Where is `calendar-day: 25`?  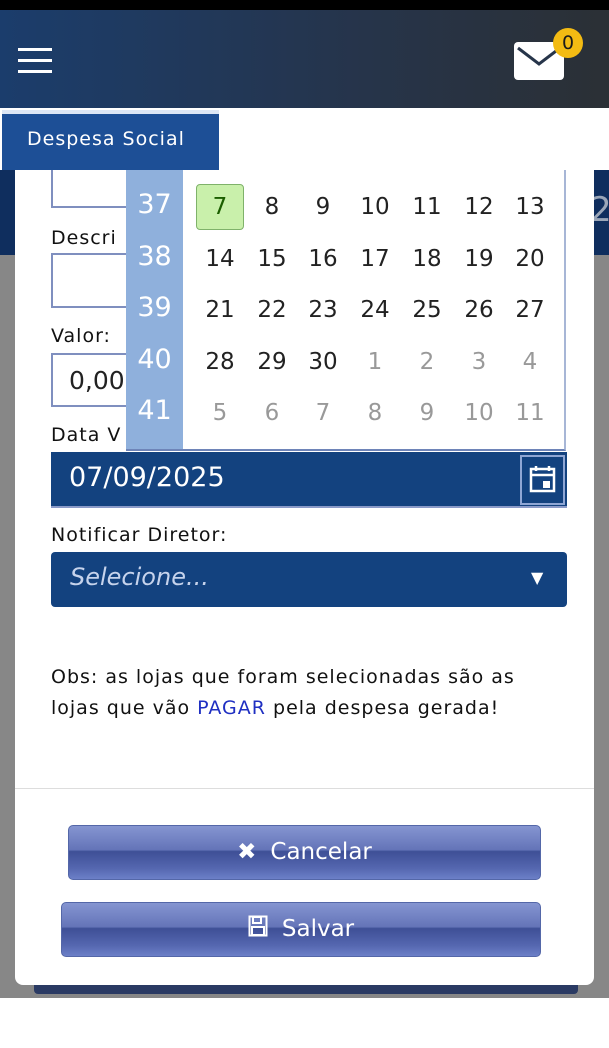
calendar-day: 25 is located at coordinates (427, 310).